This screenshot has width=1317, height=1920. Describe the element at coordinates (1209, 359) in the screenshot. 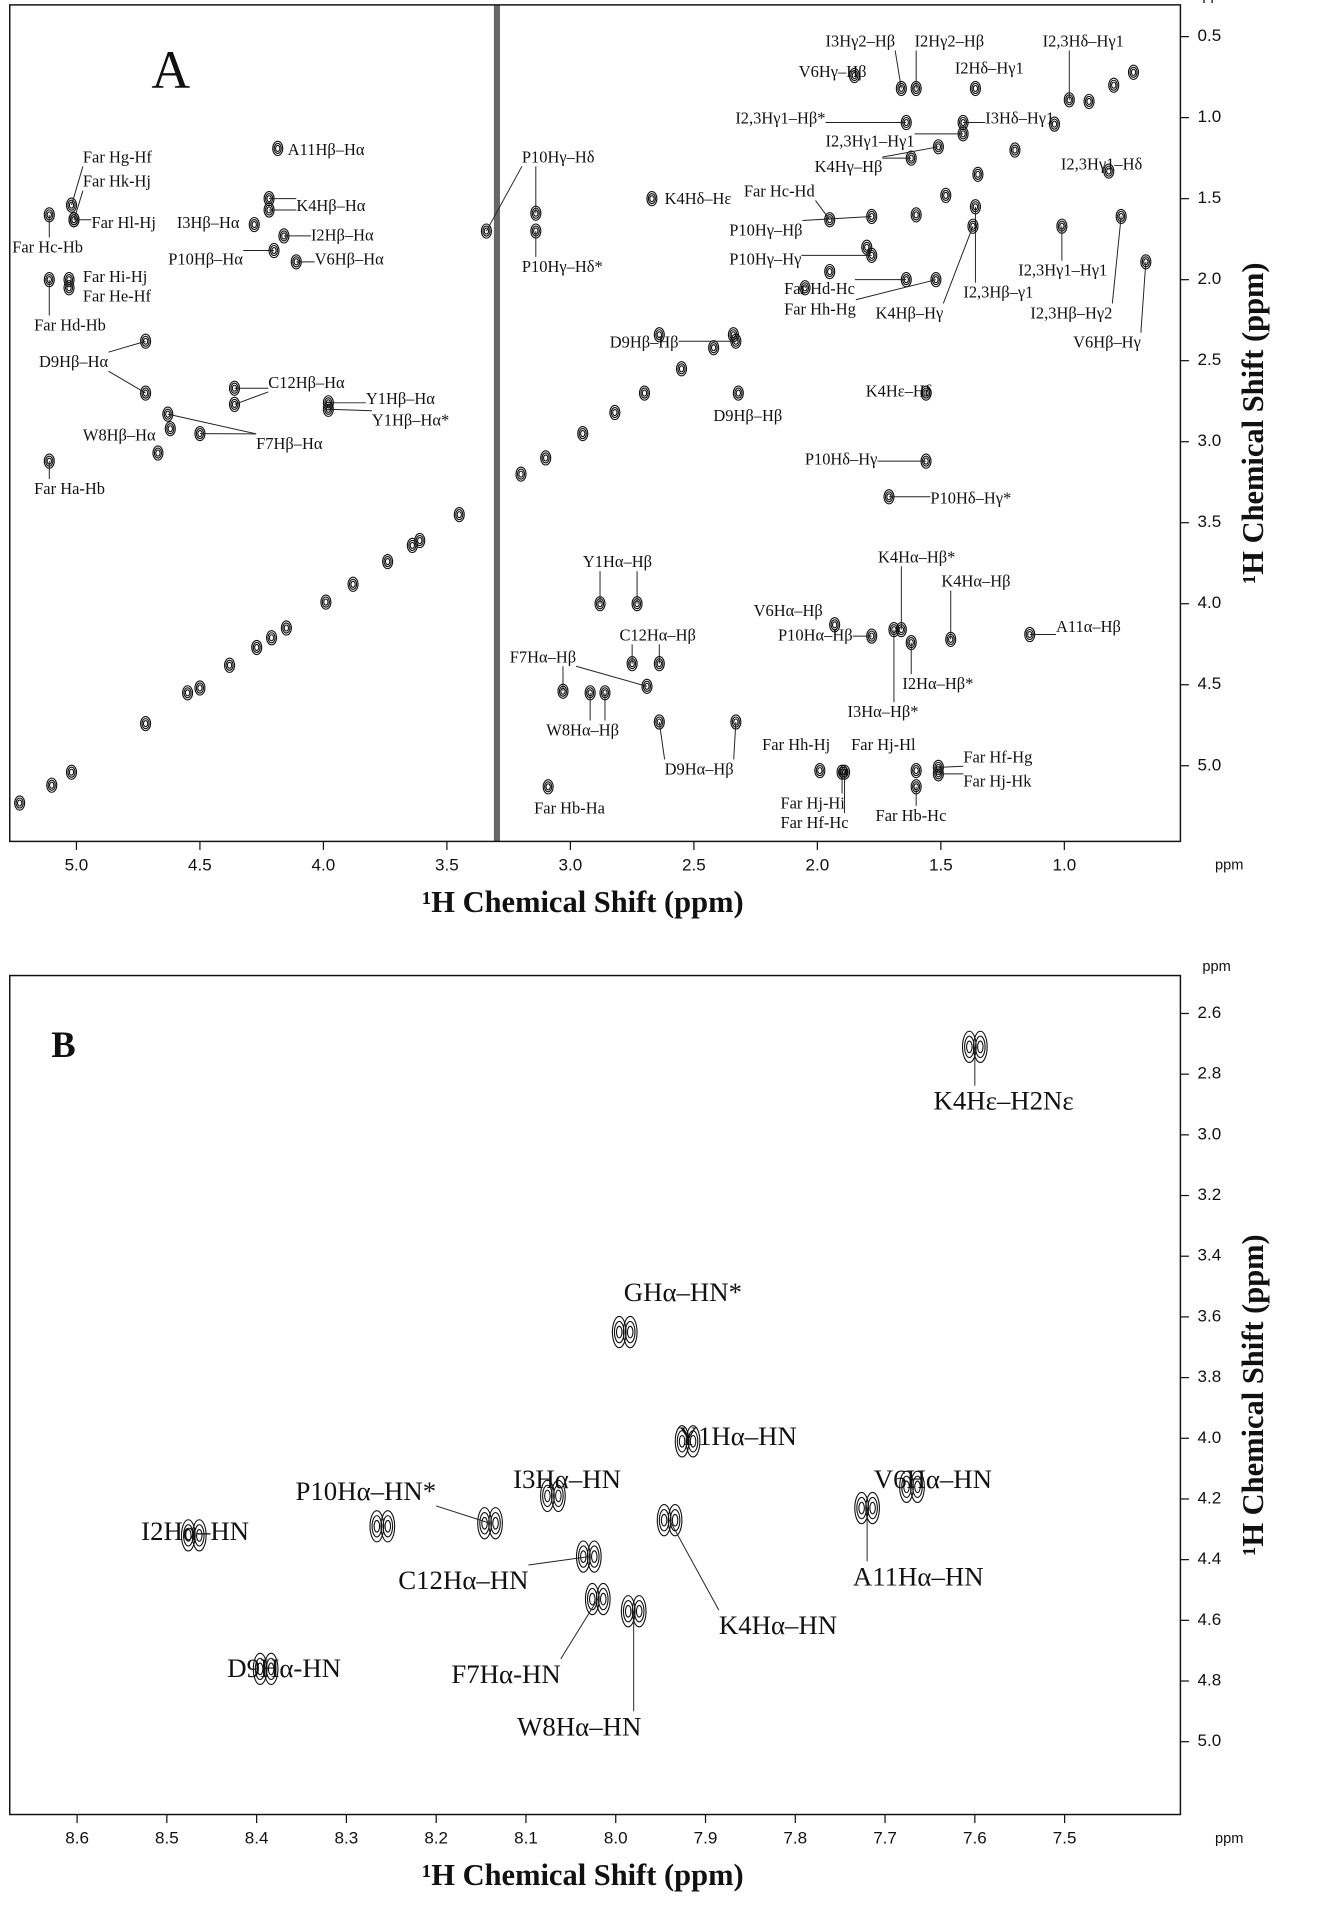

I see `y-tick-label: 2.5` at that location.